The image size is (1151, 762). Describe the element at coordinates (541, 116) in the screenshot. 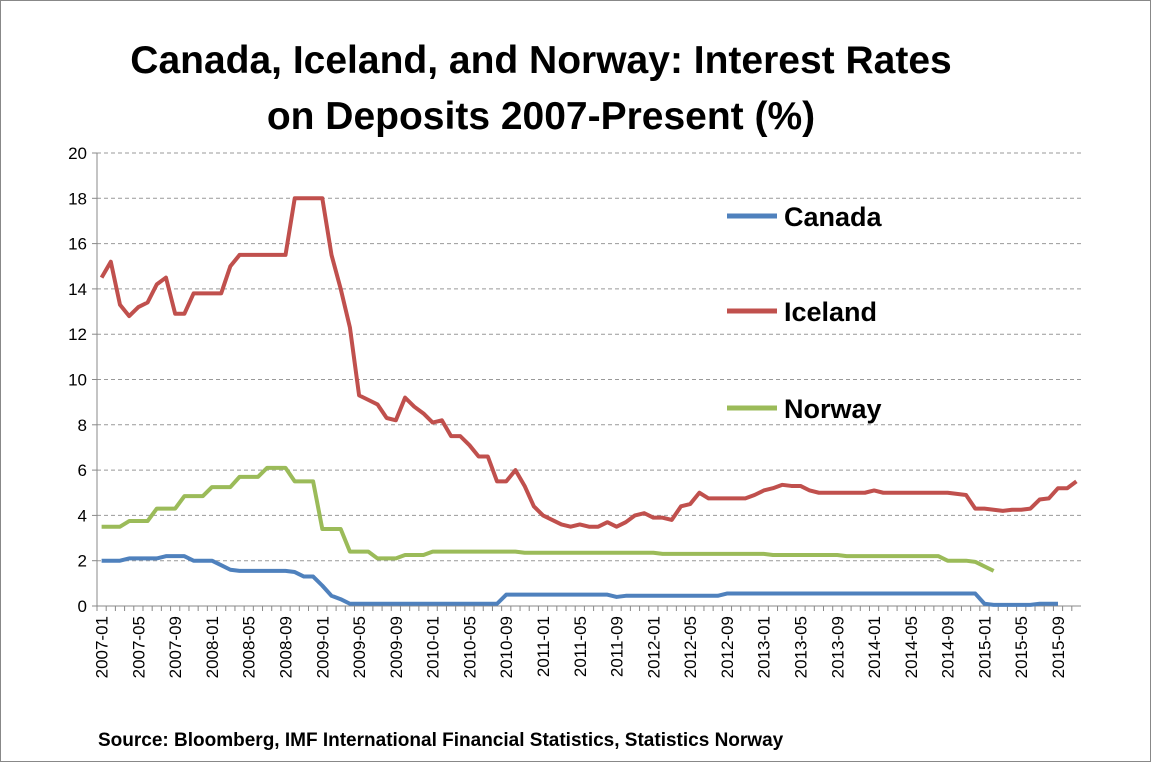

I see `chart-title: on Deposits 2007-Present (%)` at that location.